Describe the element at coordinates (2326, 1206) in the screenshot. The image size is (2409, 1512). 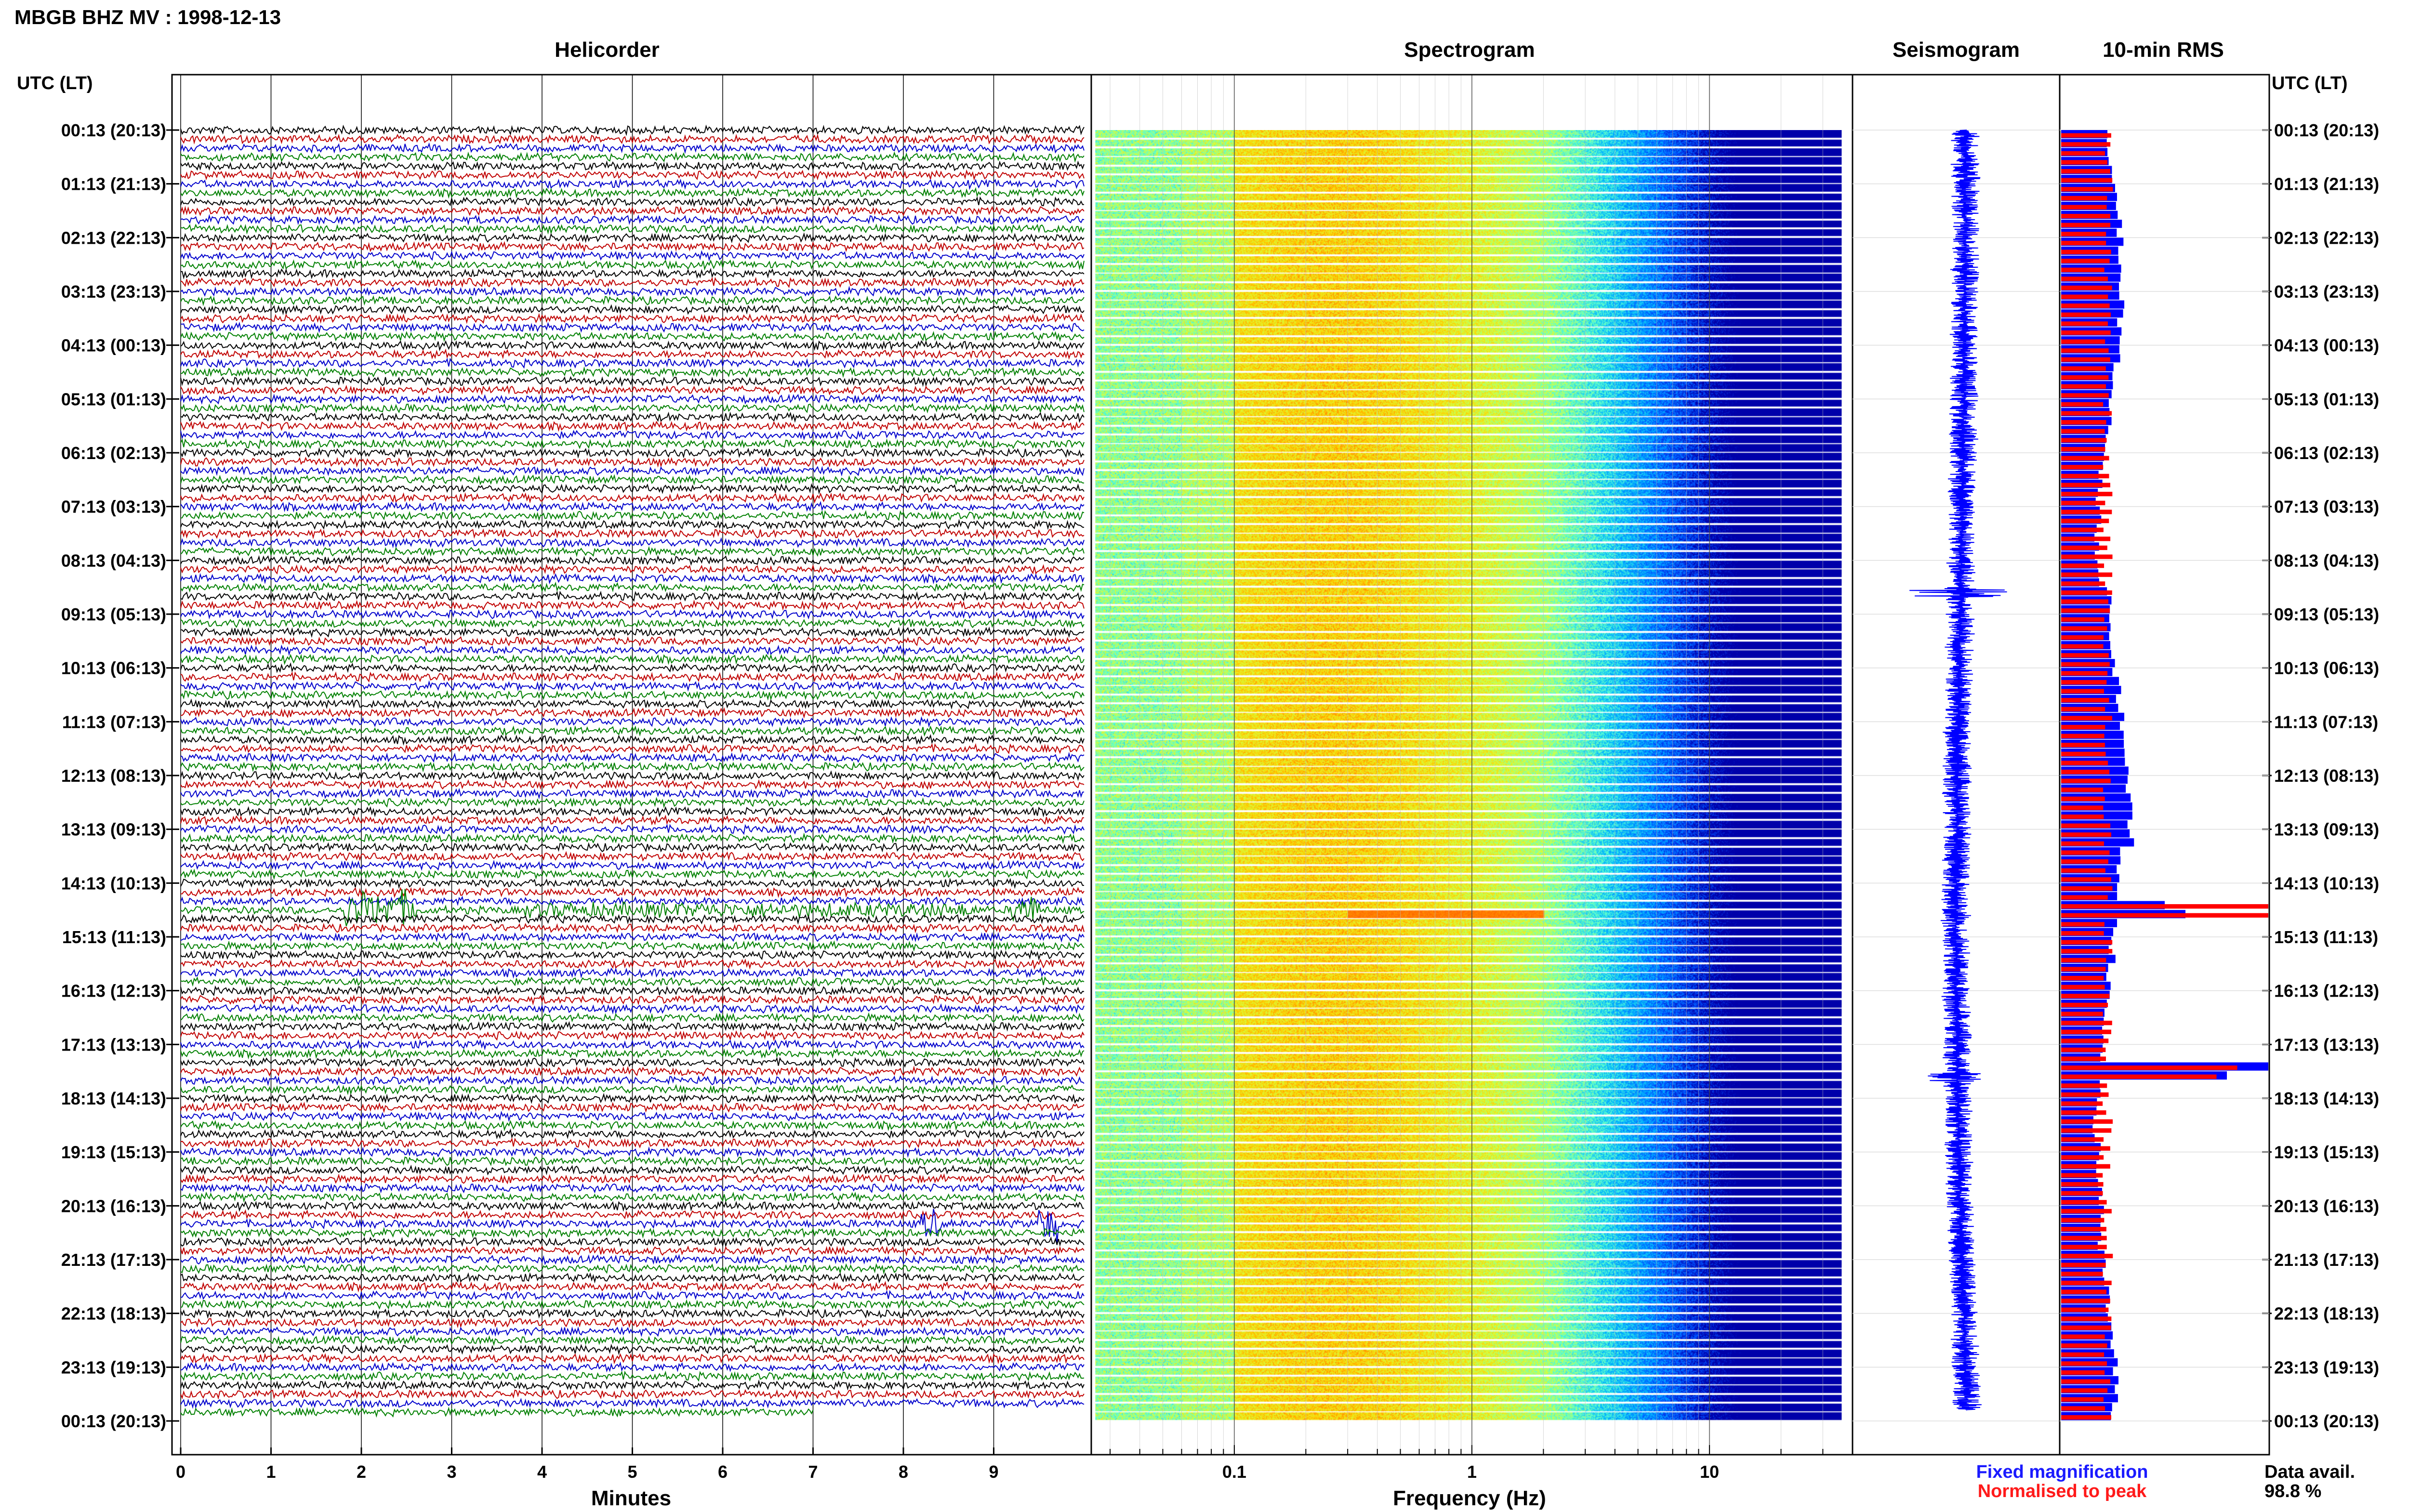
I see `right-time-tick-label: 20:13 (16:13)` at that location.